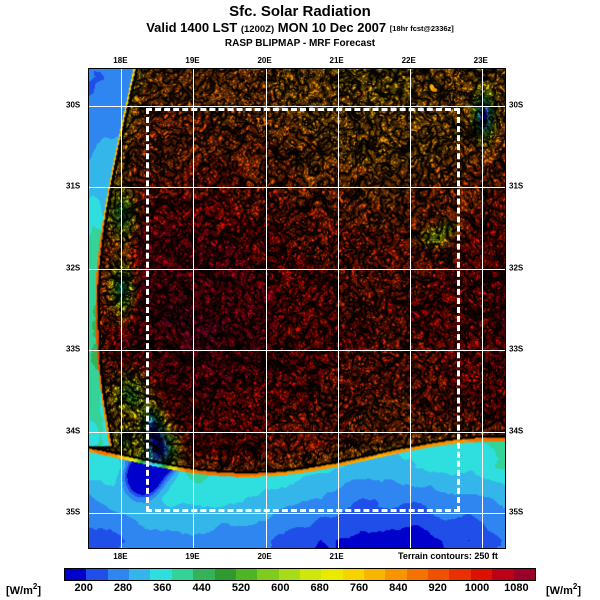 The height and width of the screenshot is (600, 600). What do you see at coordinates (73, 431) in the screenshot?
I see `ytick-left-34S: 34S` at bounding box center [73, 431].